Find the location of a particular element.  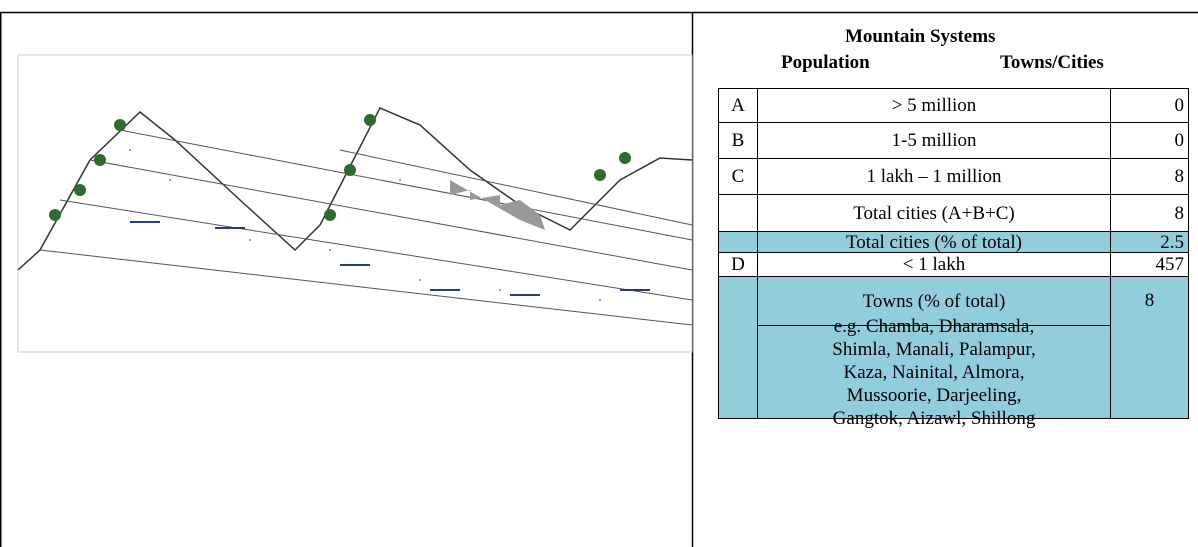

column-header: Population is located at coordinates (825, 62).